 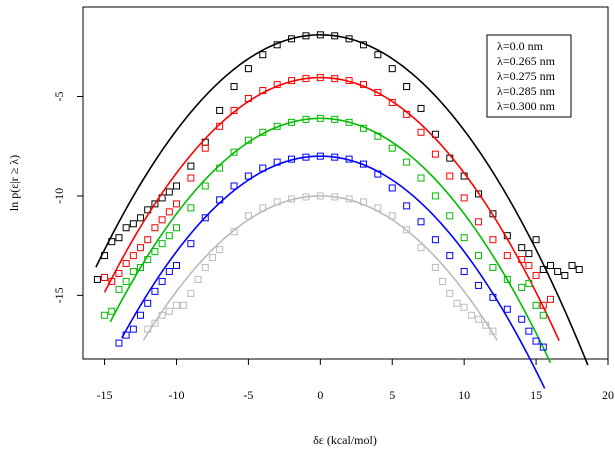 What do you see at coordinates (105, 395) in the screenshot?
I see `x-tick-label-0: -15` at bounding box center [105, 395].